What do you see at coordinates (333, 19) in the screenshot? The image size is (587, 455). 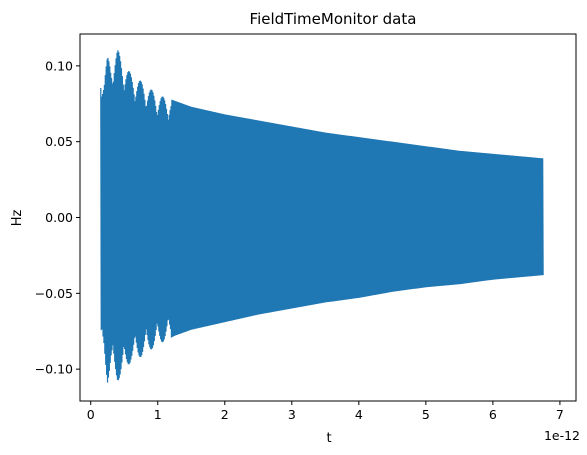 I see `chart-title: FieldTimeMonitor data` at bounding box center [333, 19].